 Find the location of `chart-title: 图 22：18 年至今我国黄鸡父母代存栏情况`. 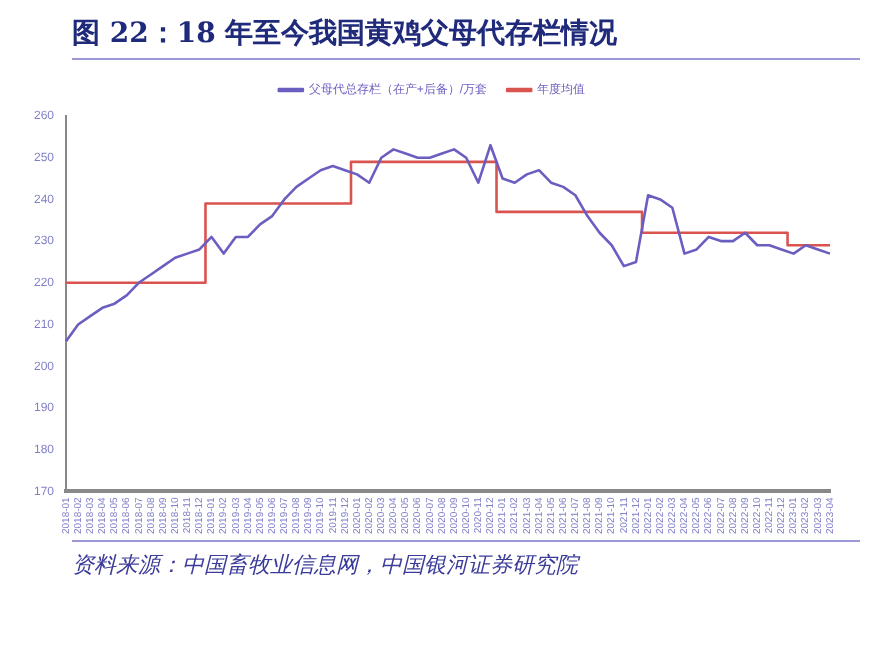

chart-title: 图 22：18 年至今我国黄鸡父母代存栏情况 is located at coordinates (466, 38).